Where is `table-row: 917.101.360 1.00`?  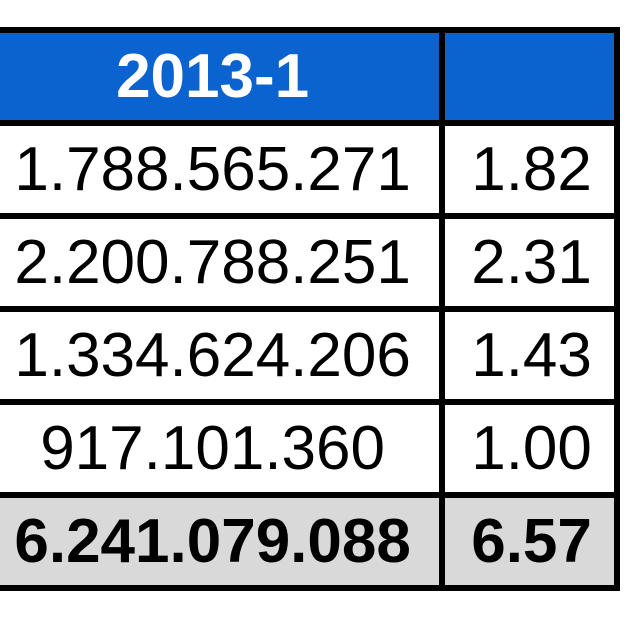
table-row: 917.101.360 1.00 is located at coordinates (310, 448).